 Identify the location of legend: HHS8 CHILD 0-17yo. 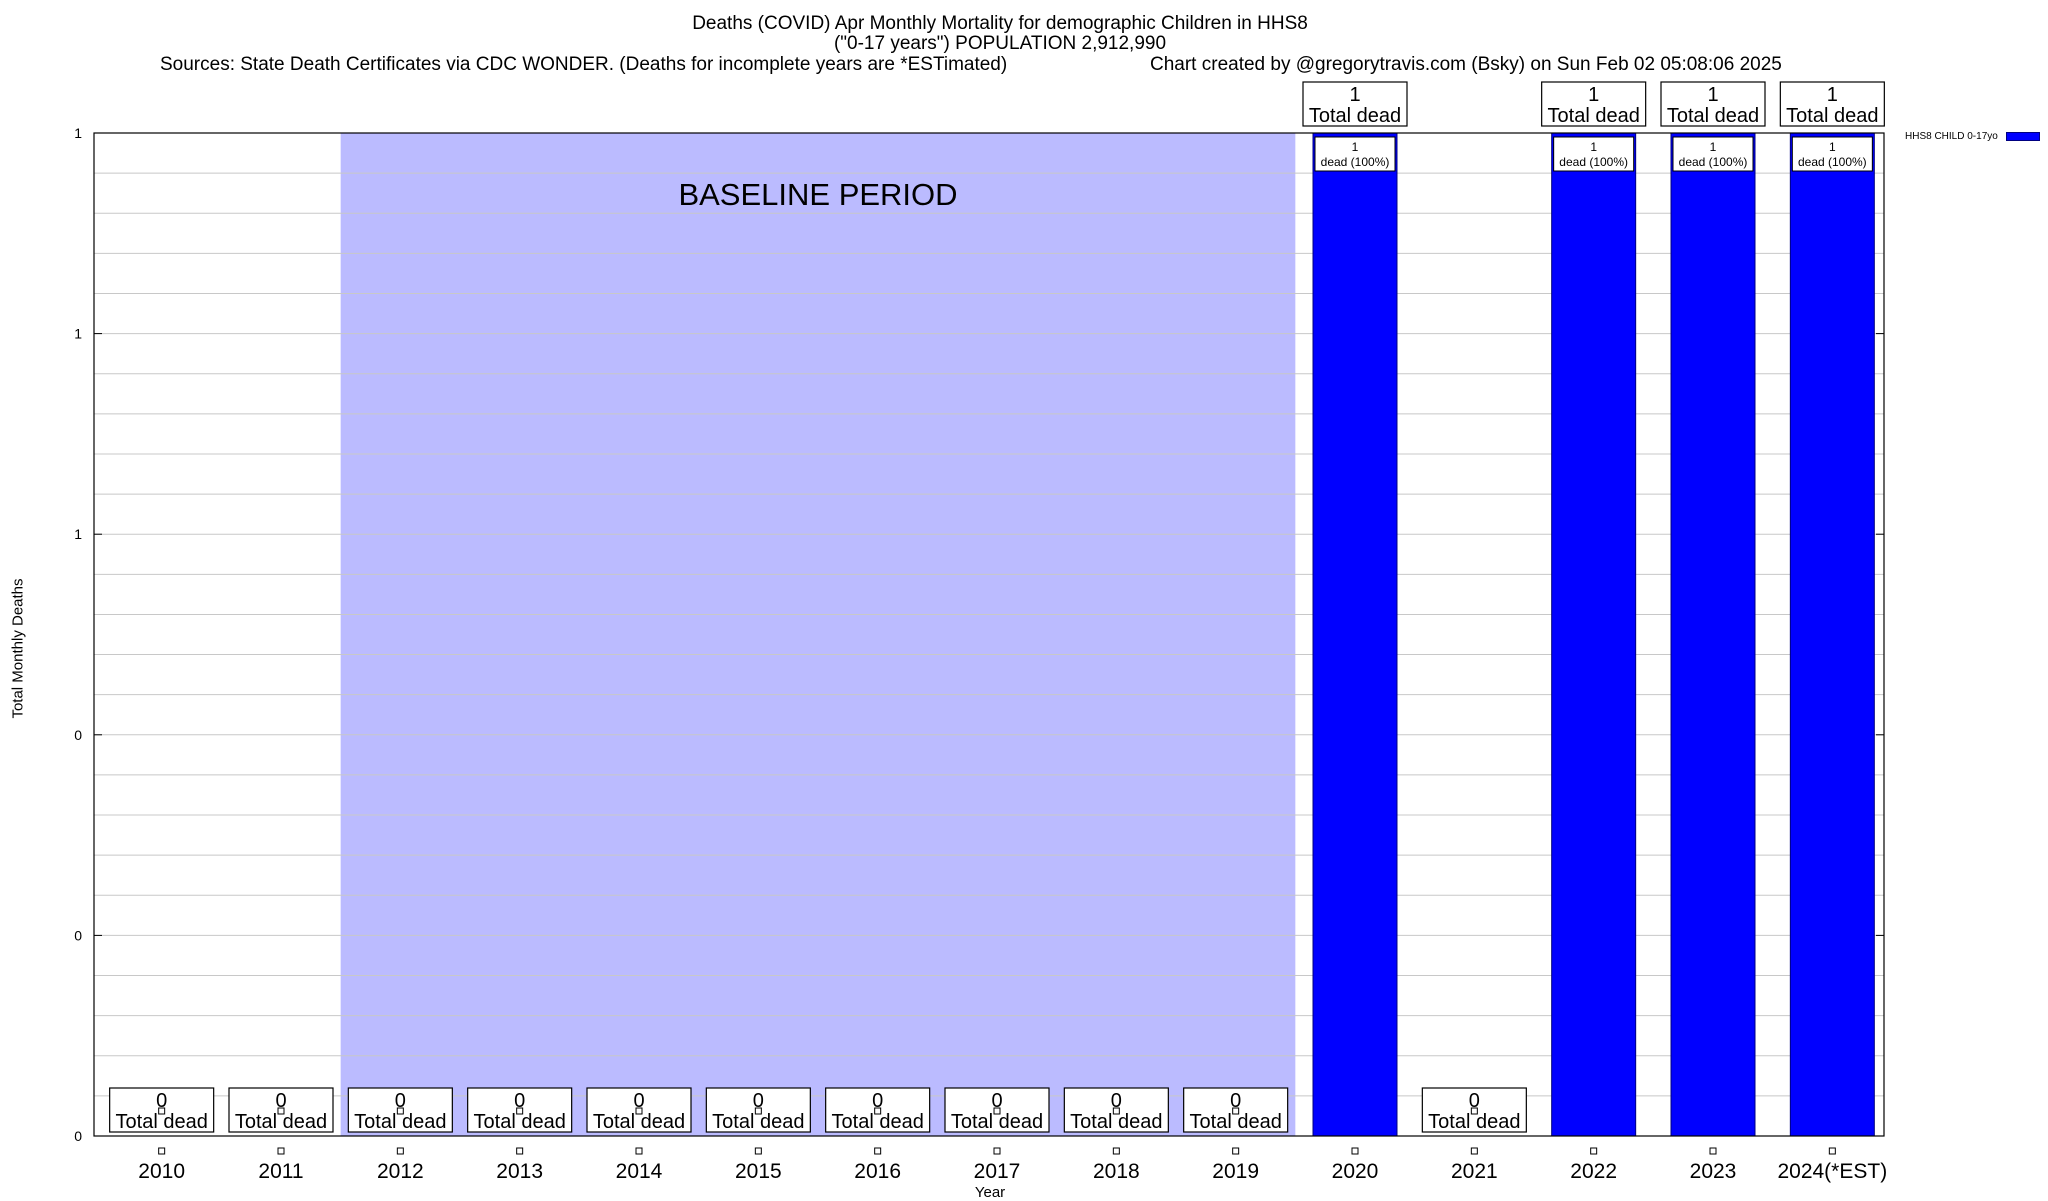
(1972, 136).